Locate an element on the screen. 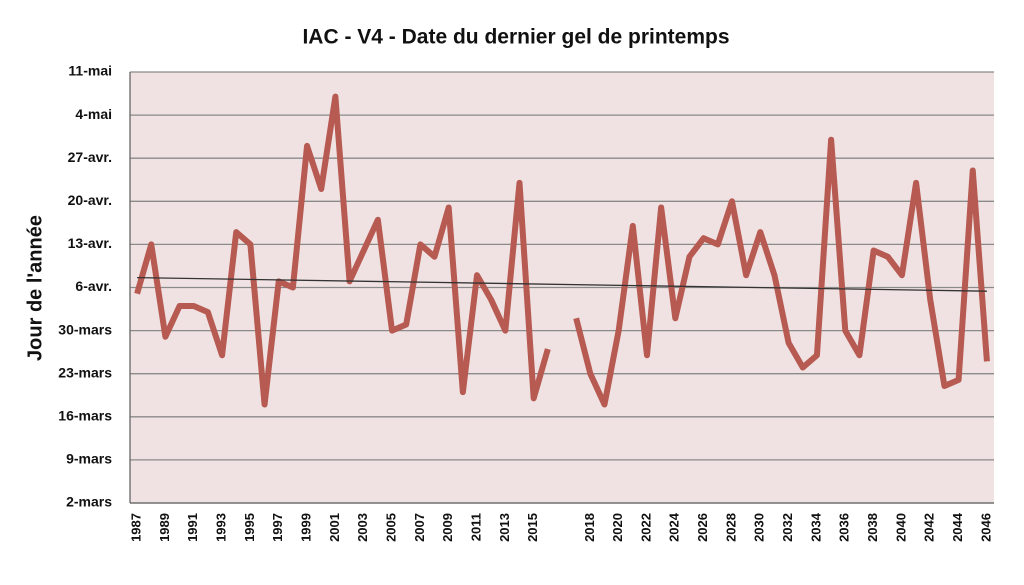  x-tick-label: 2028 is located at coordinates (730, 527).